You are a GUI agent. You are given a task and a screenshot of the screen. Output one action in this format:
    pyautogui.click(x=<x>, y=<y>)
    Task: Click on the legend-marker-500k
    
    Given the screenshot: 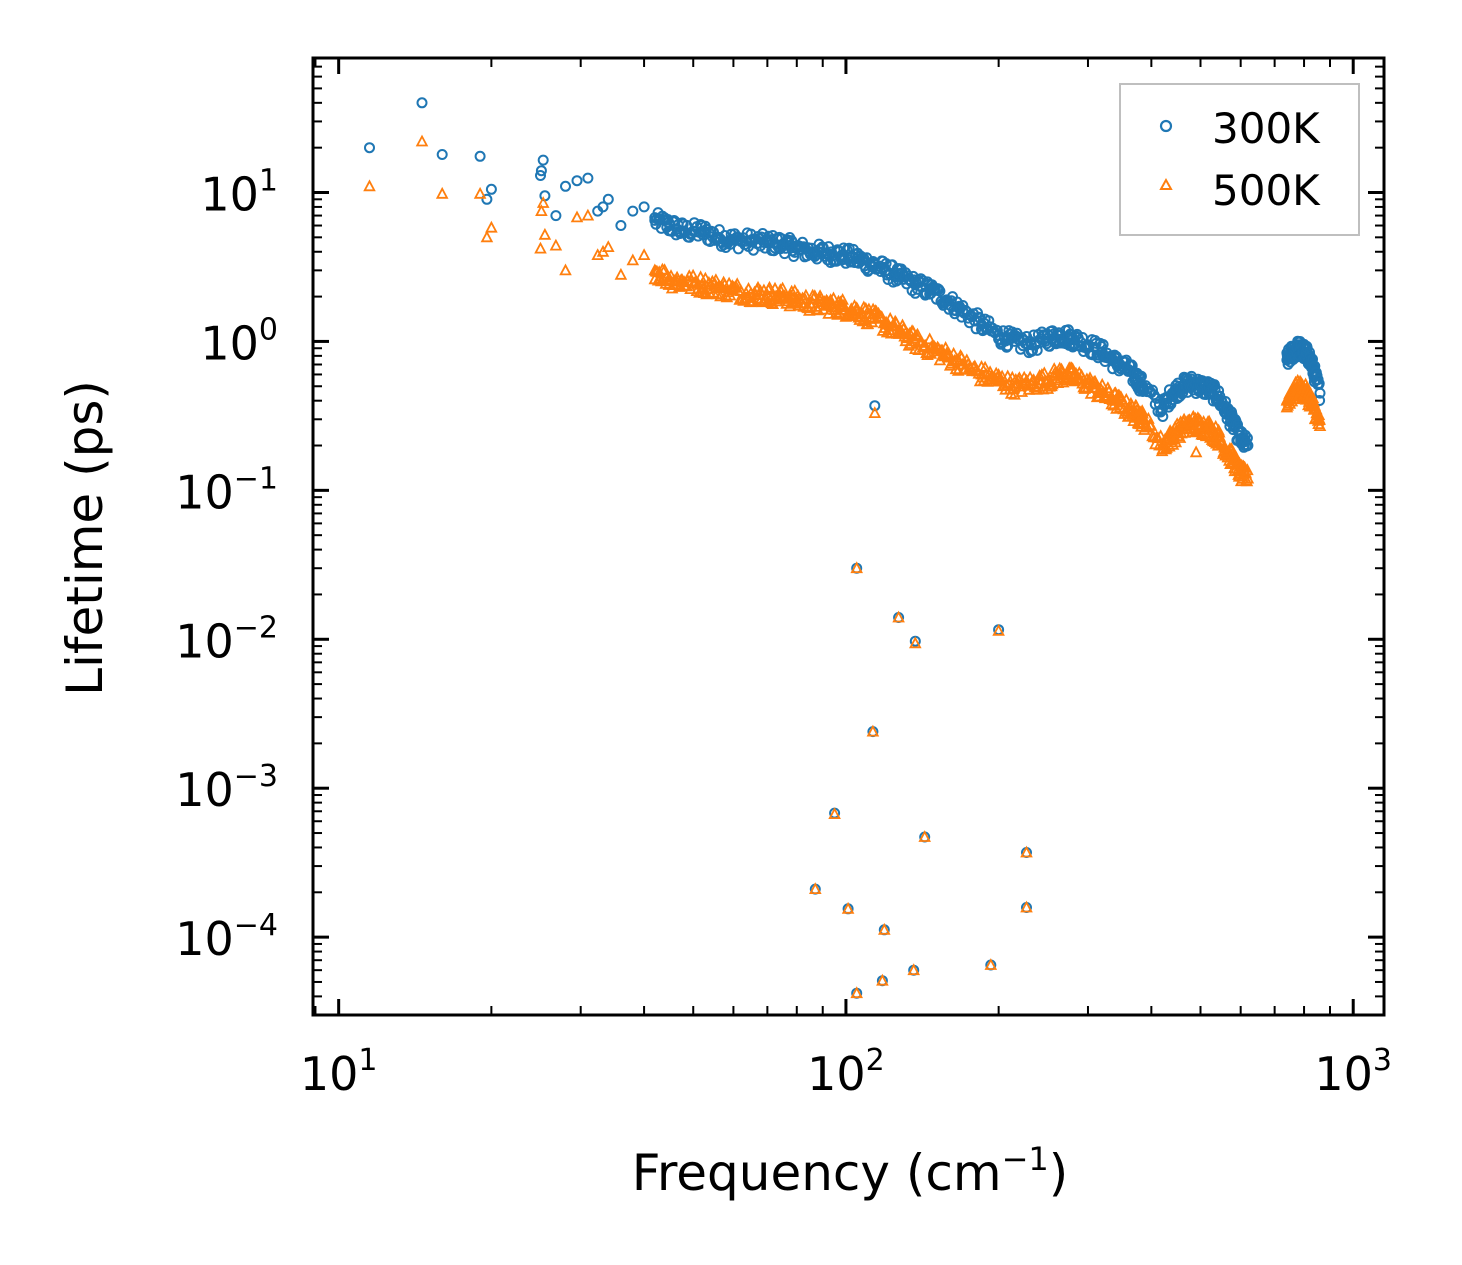 What is the action you would take?
    pyautogui.click(x=1166, y=183)
    